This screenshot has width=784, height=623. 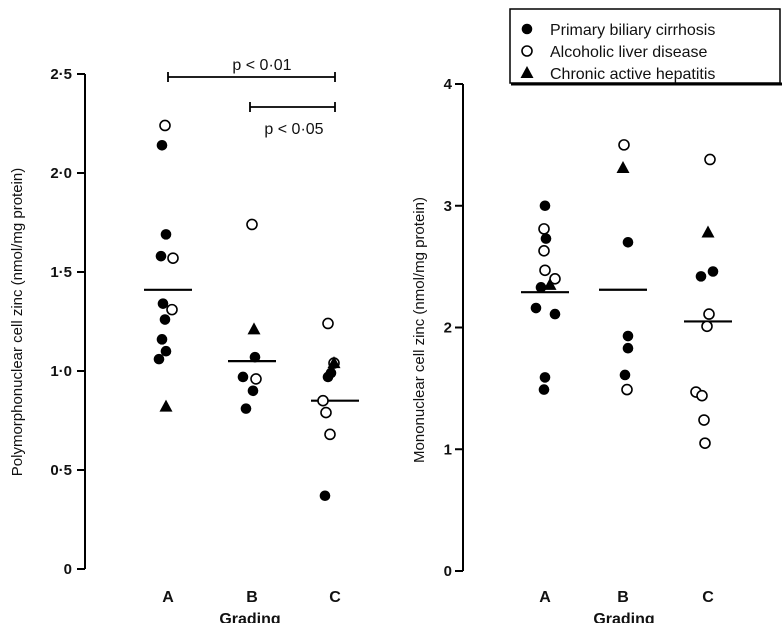 I want to click on left-y-tick-label: 1·5, so click(x=61, y=272).